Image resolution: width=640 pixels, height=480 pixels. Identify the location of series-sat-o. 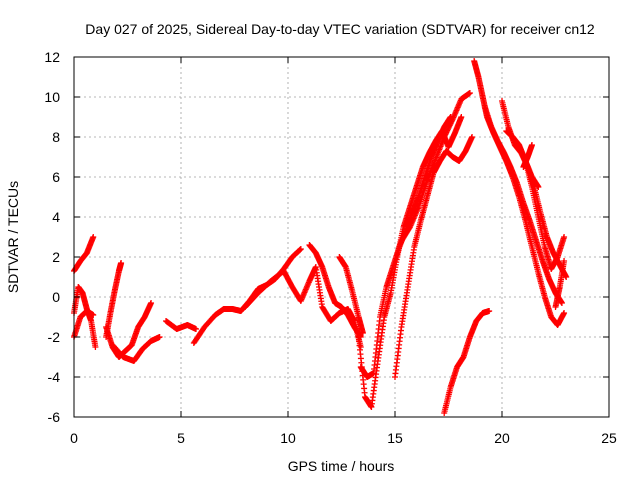
(435, 167).